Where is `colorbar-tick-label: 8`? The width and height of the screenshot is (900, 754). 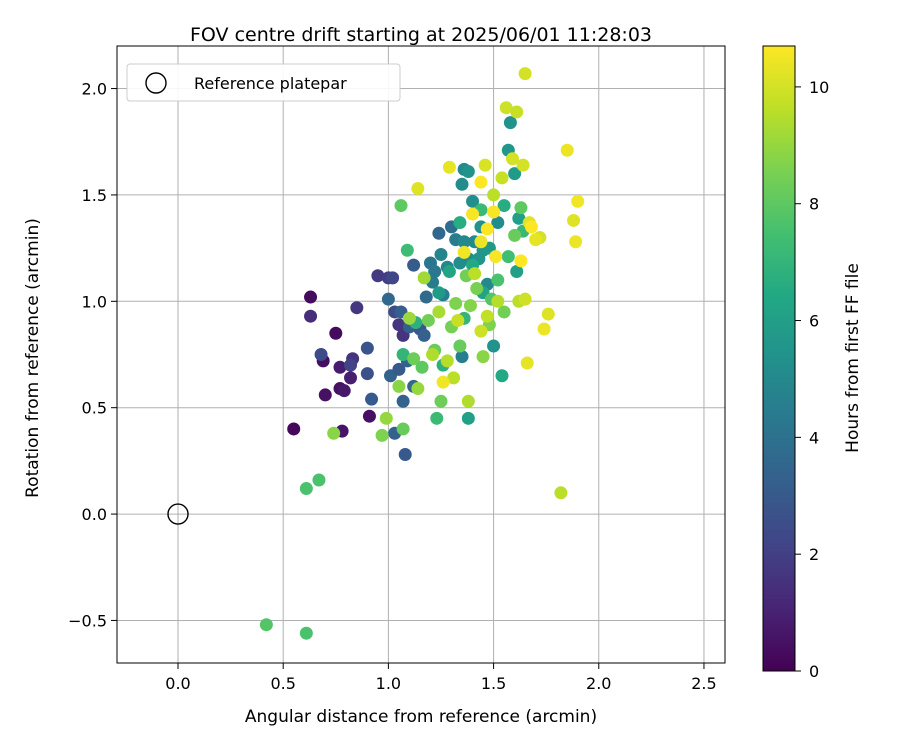 colorbar-tick-label: 8 is located at coordinates (814, 204).